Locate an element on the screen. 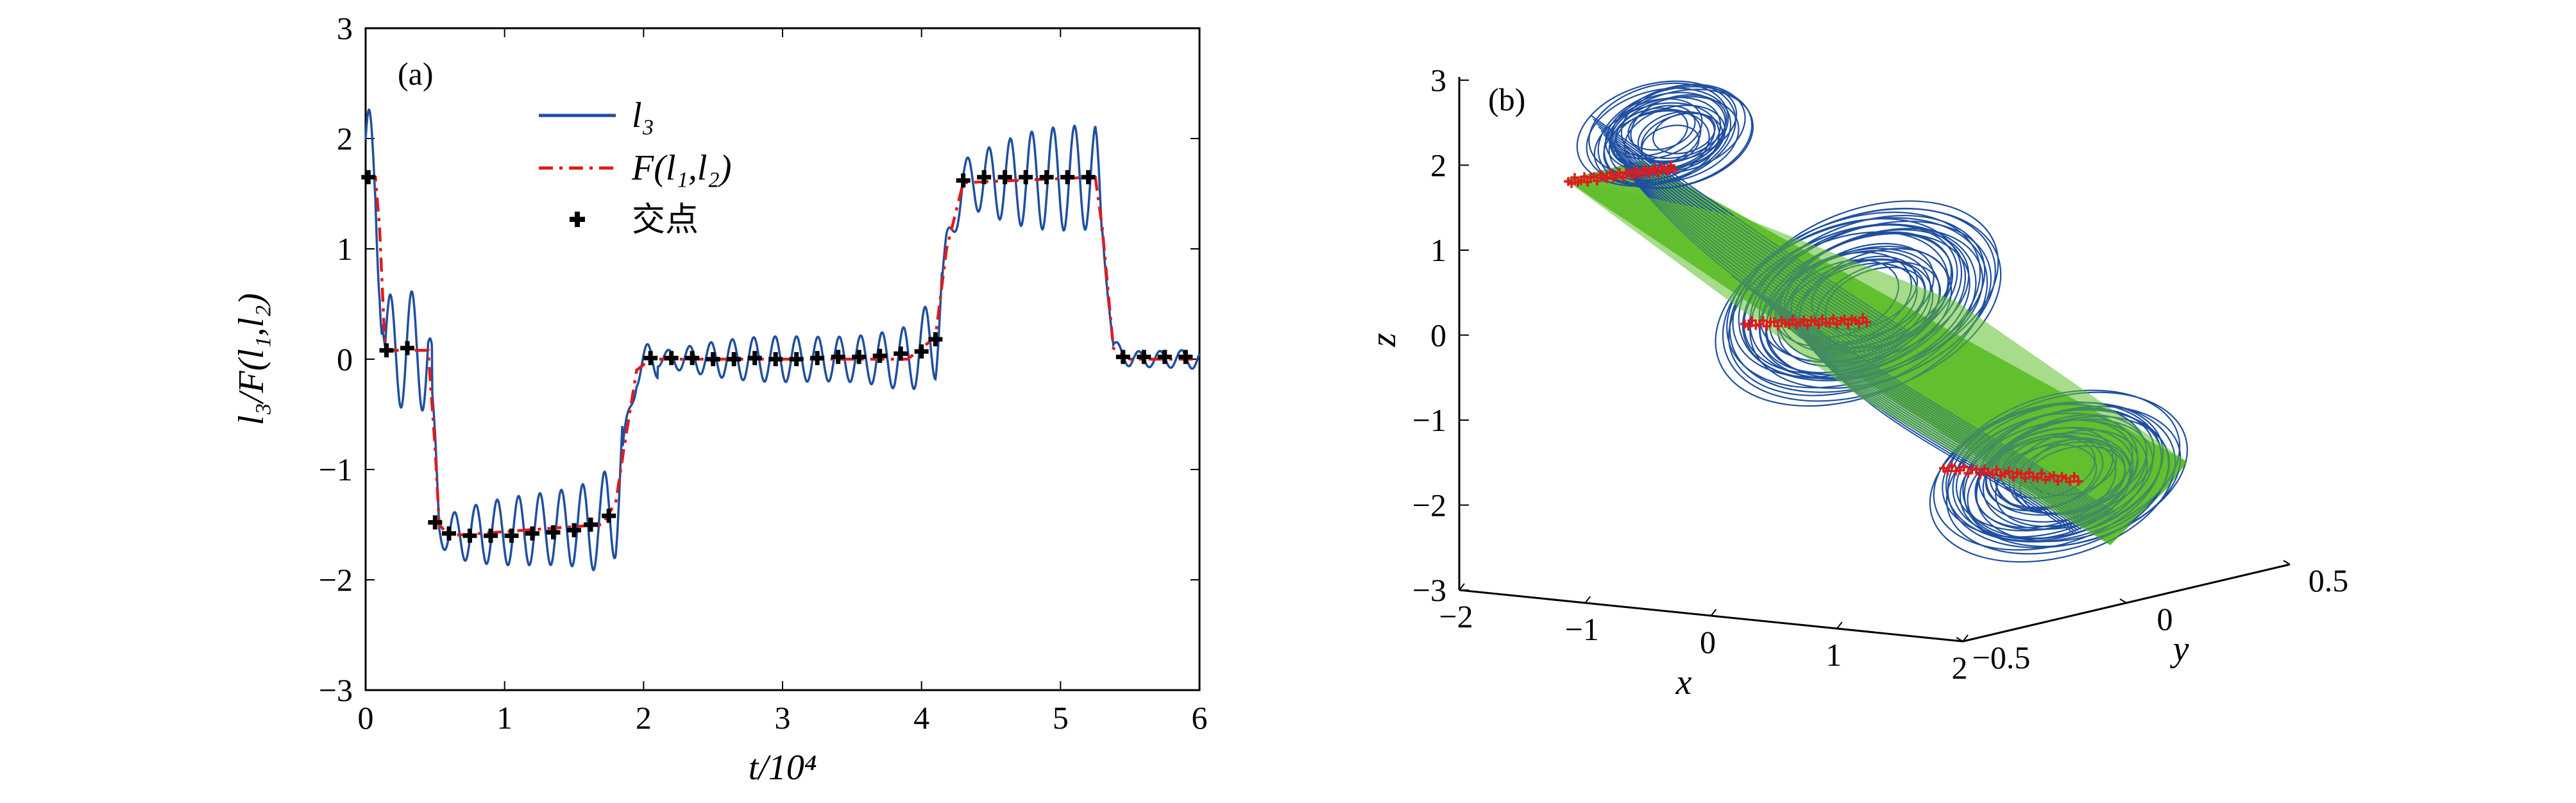 The height and width of the screenshot is (803, 2576). x3d-tick-label: 1 is located at coordinates (1834, 655).